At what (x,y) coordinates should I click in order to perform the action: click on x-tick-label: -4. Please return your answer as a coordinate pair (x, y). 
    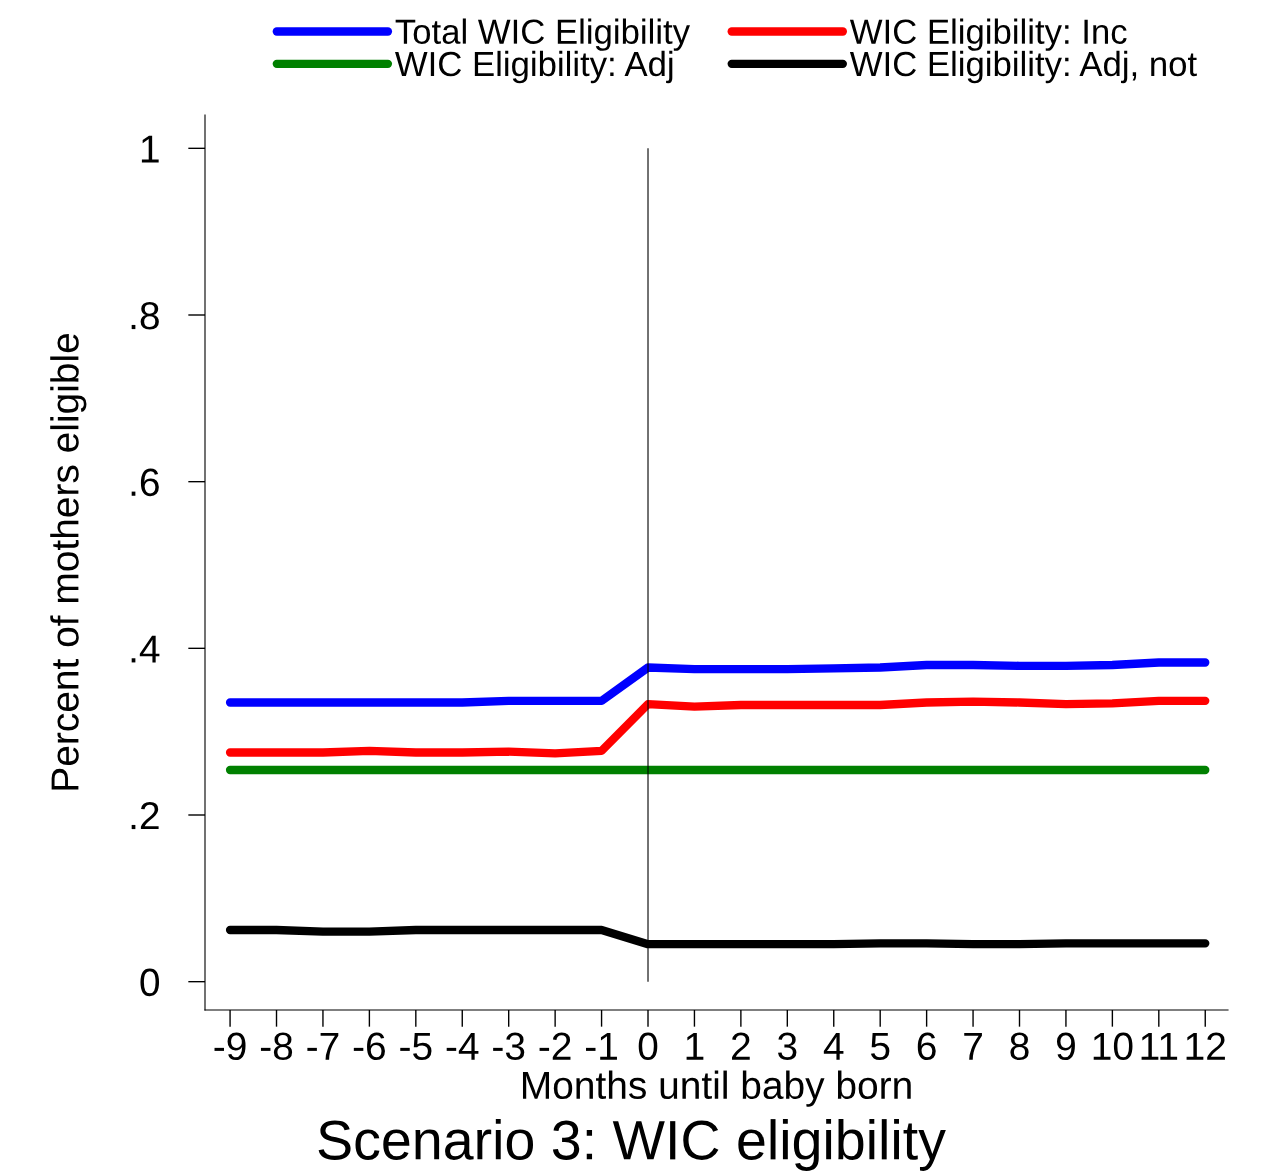
    Looking at the image, I should click on (462, 1046).